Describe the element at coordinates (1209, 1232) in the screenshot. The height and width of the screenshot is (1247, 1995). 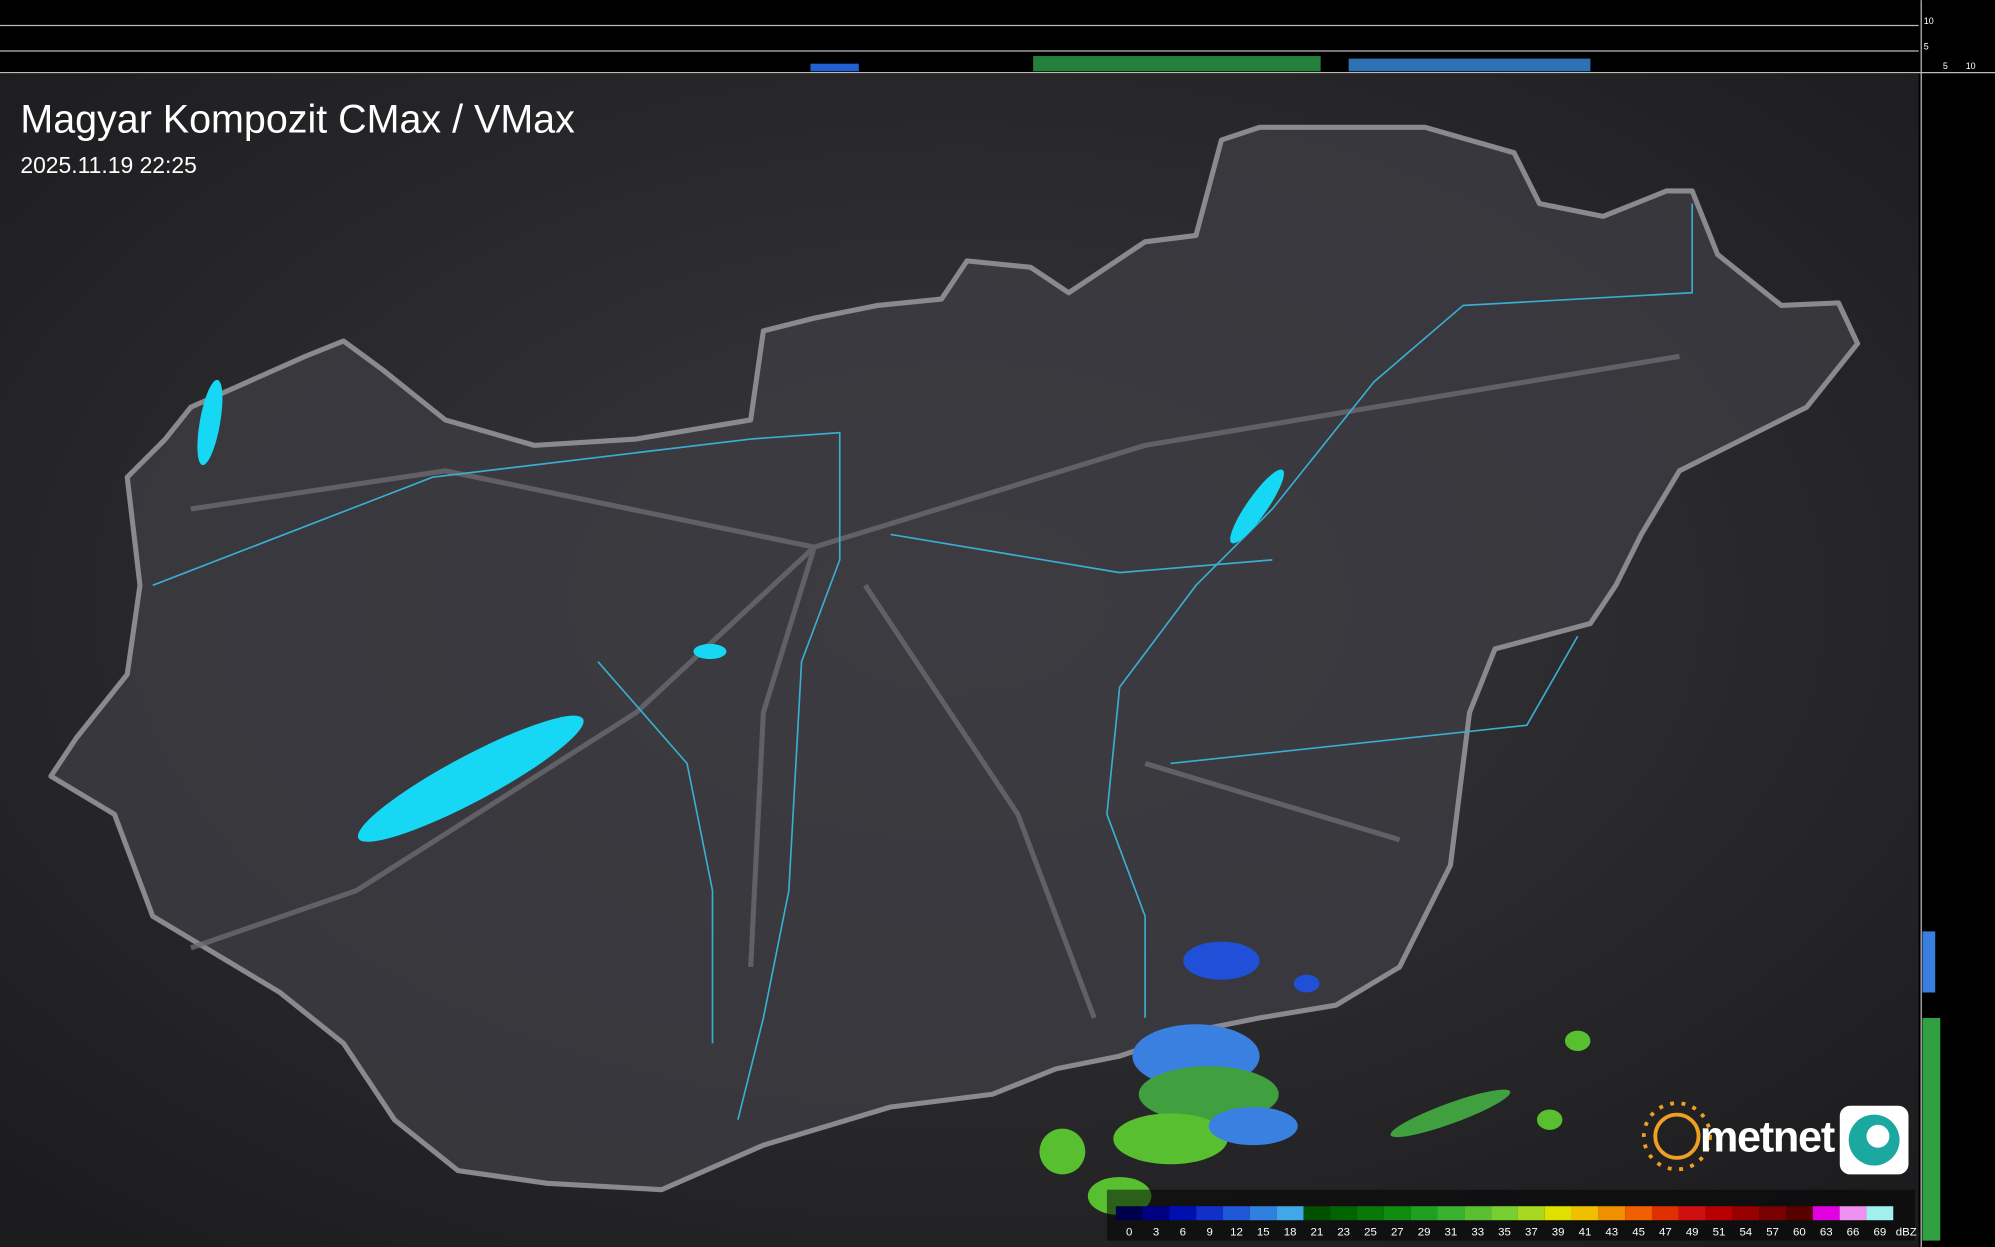
I see `legend-label: 9` at that location.